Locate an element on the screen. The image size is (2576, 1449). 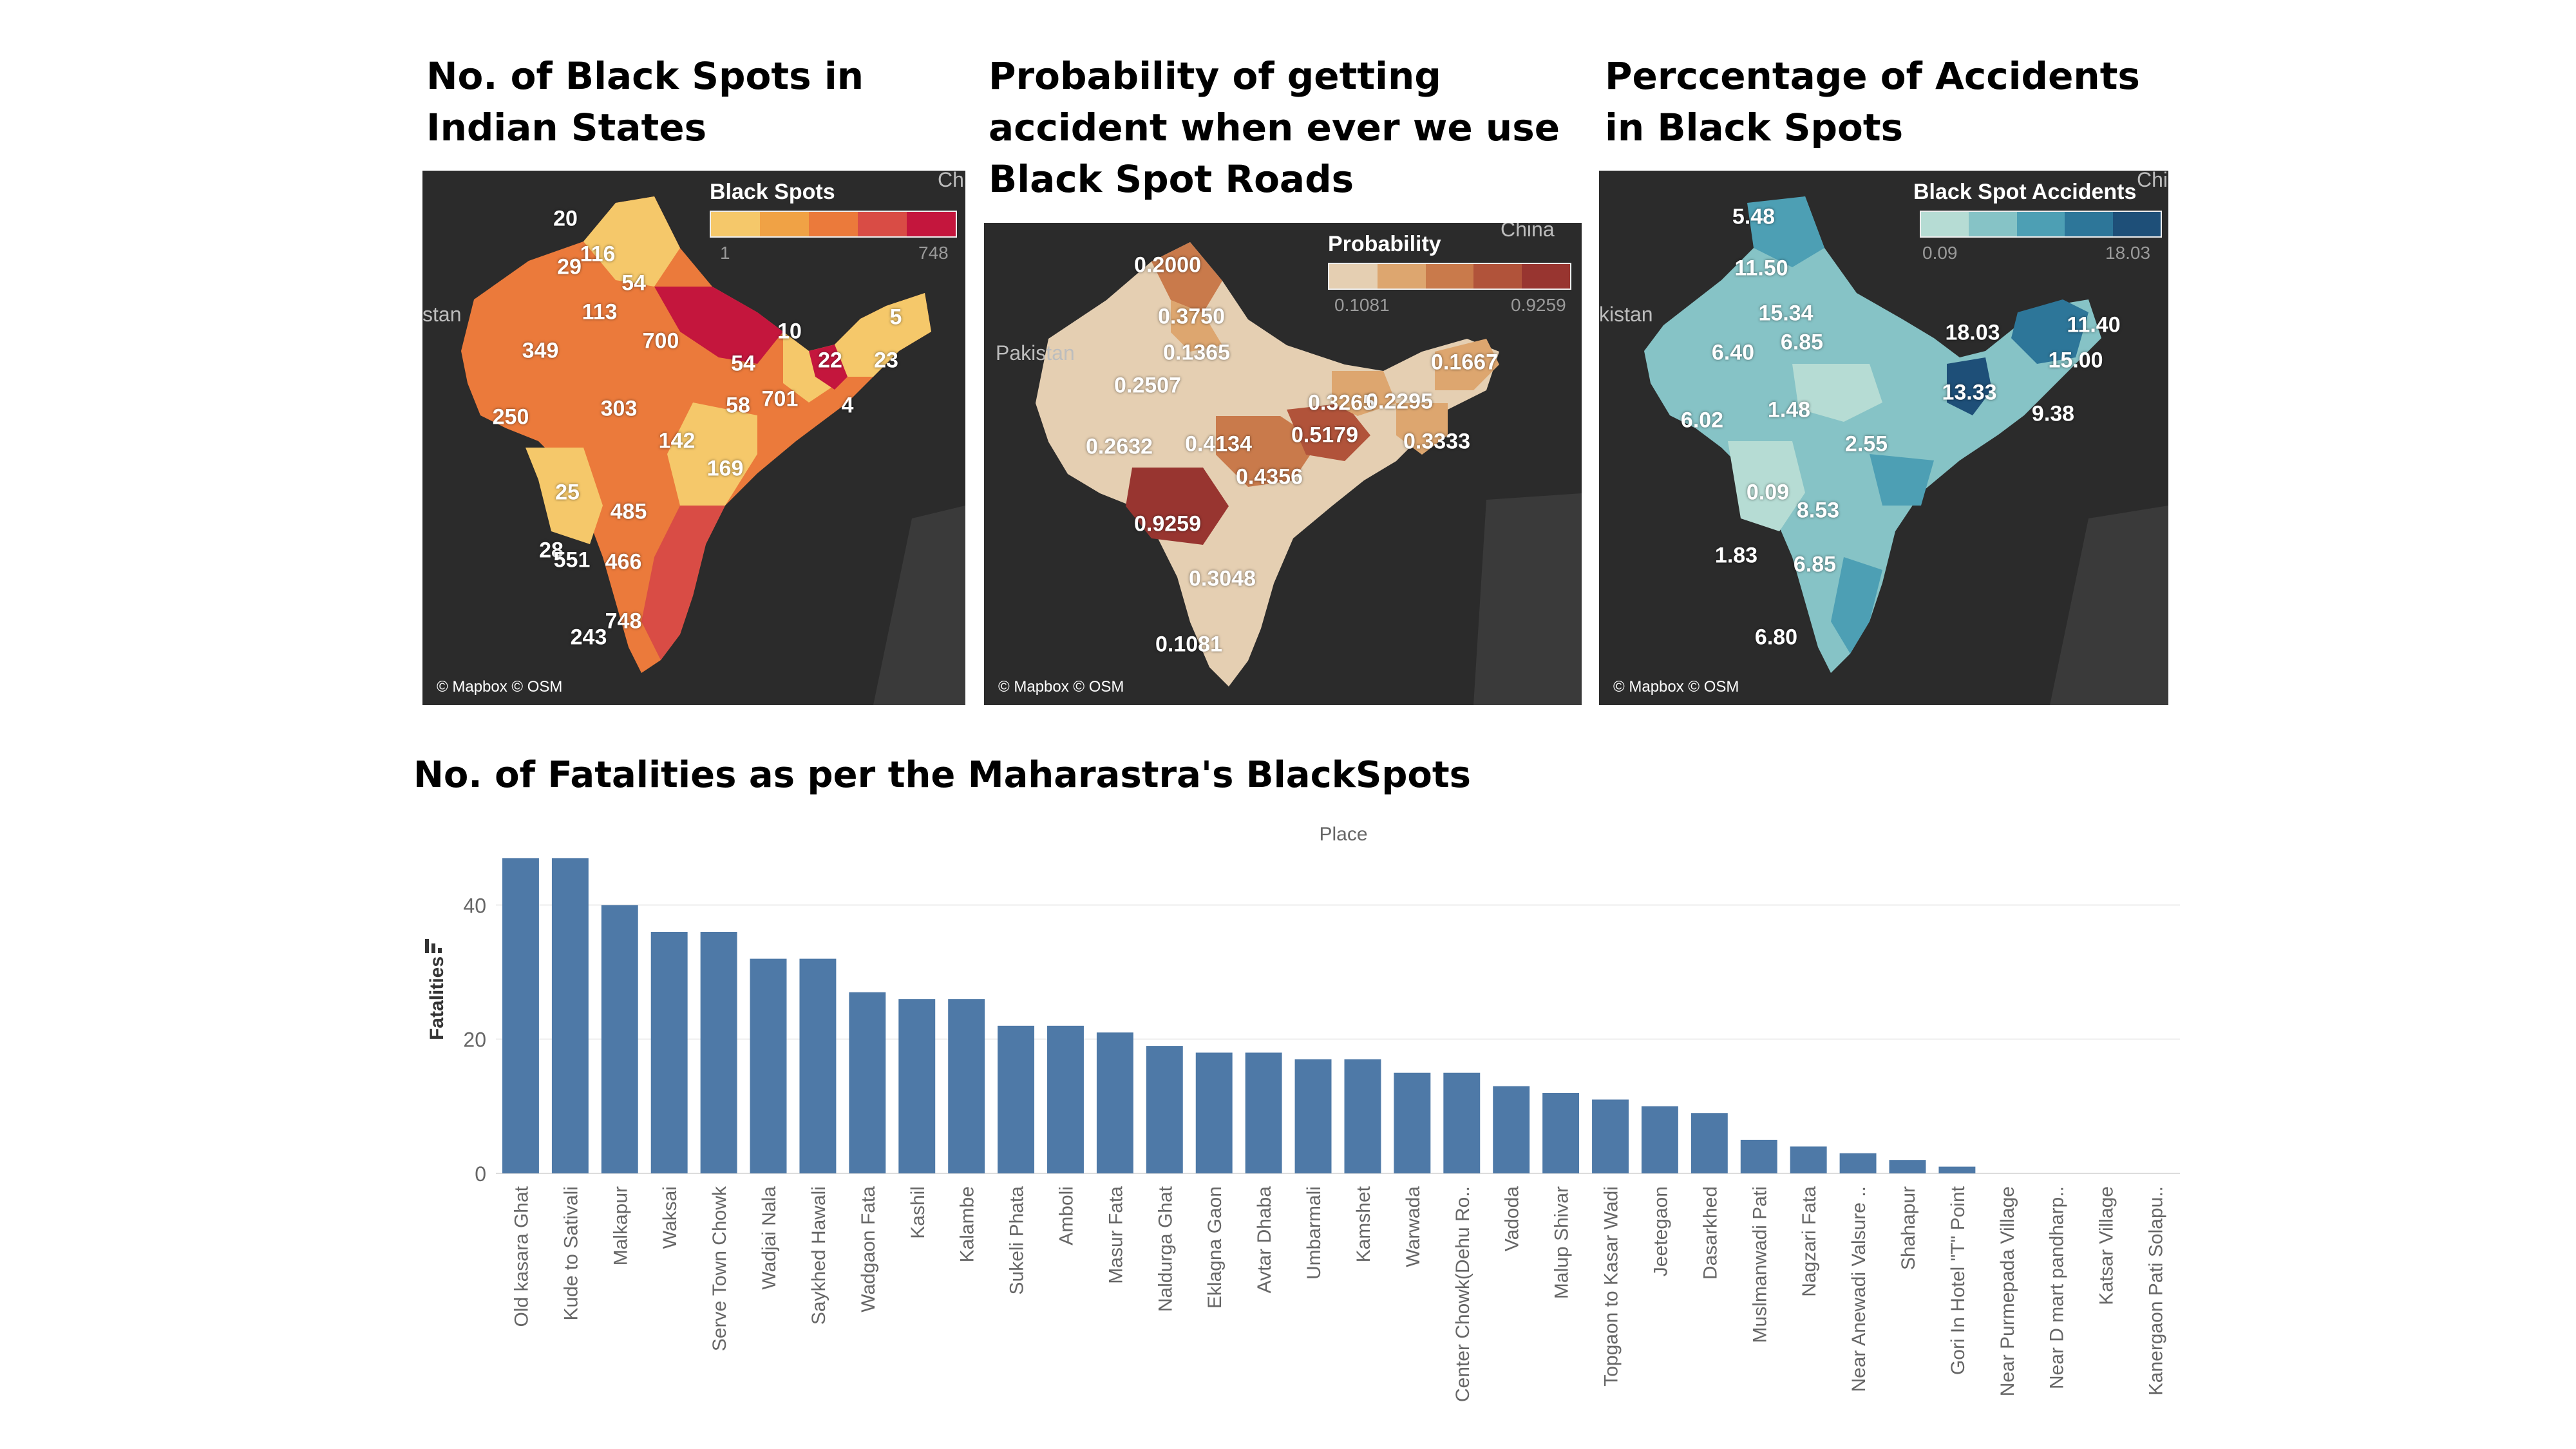
map2-value-label: 0.9259 is located at coordinates (1167, 523).